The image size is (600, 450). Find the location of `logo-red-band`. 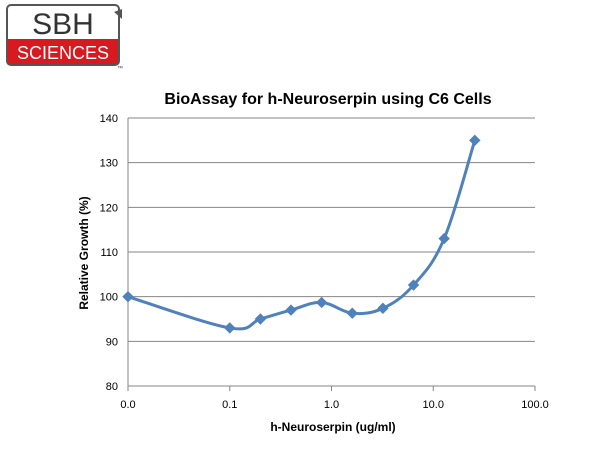

logo-red-band is located at coordinates (63, 51).